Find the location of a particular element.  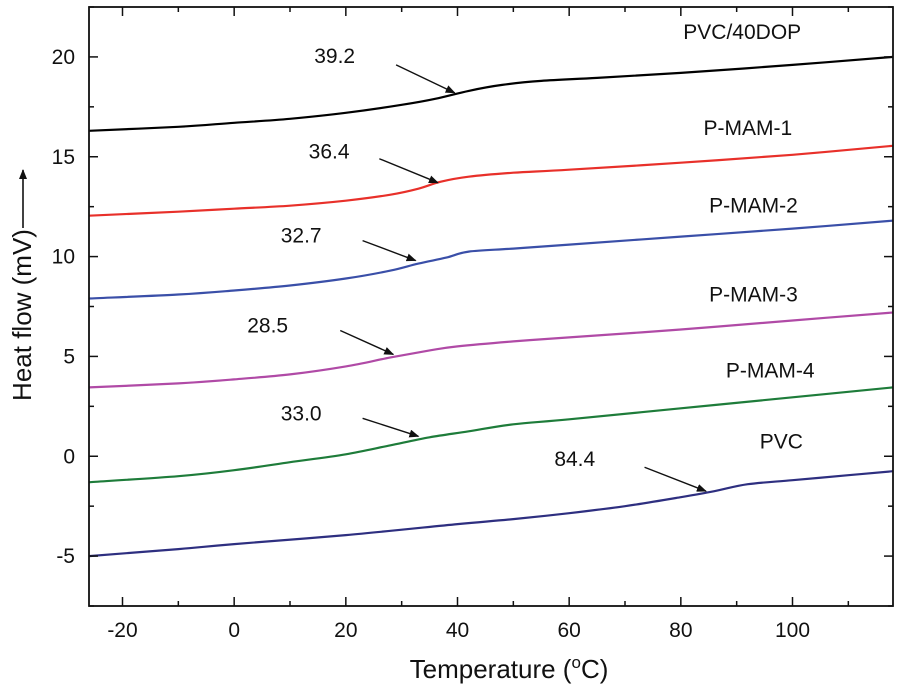

x-tick-label: 20 is located at coordinates (345, 630).